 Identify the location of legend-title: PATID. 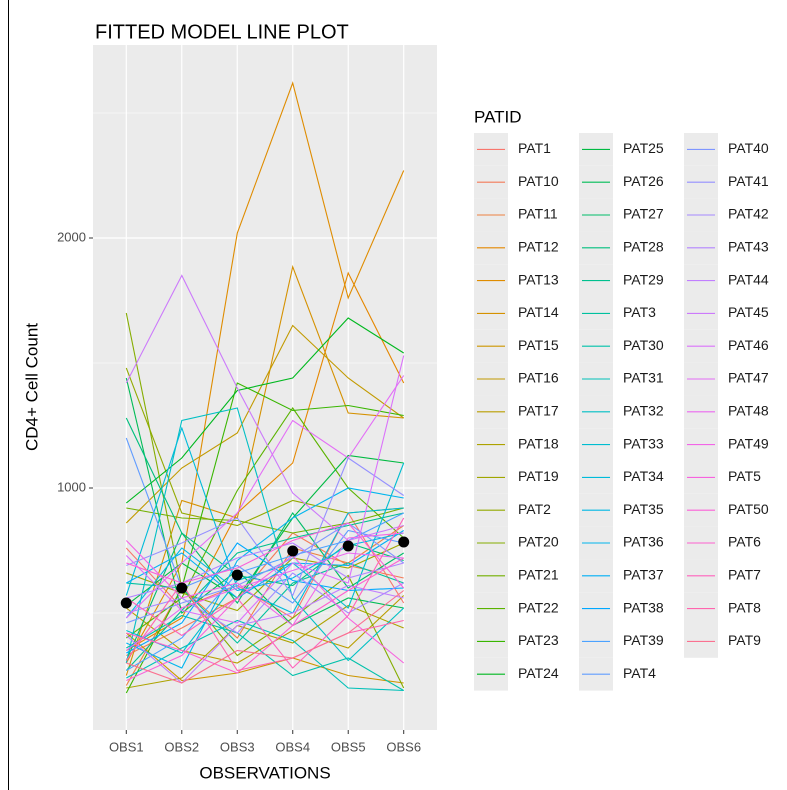
(498, 116).